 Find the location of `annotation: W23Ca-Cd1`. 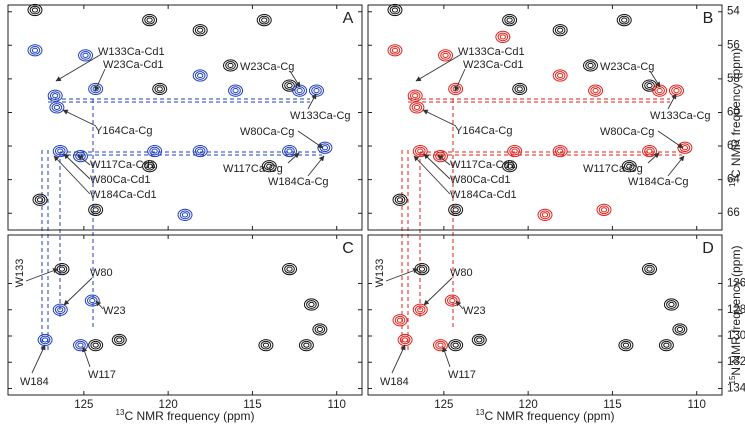

annotation: W23Ca-Cd1 is located at coordinates (493, 65).